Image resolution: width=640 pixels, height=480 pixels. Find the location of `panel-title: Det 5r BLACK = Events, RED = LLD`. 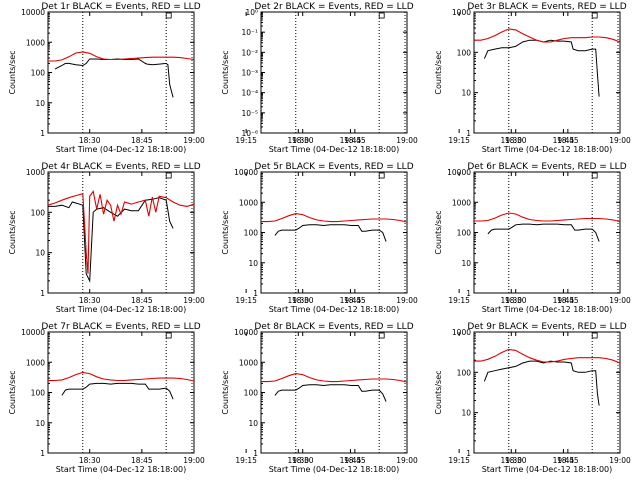

panel-title: Det 5r BLACK = Events, RED = LLD is located at coordinates (333, 167).